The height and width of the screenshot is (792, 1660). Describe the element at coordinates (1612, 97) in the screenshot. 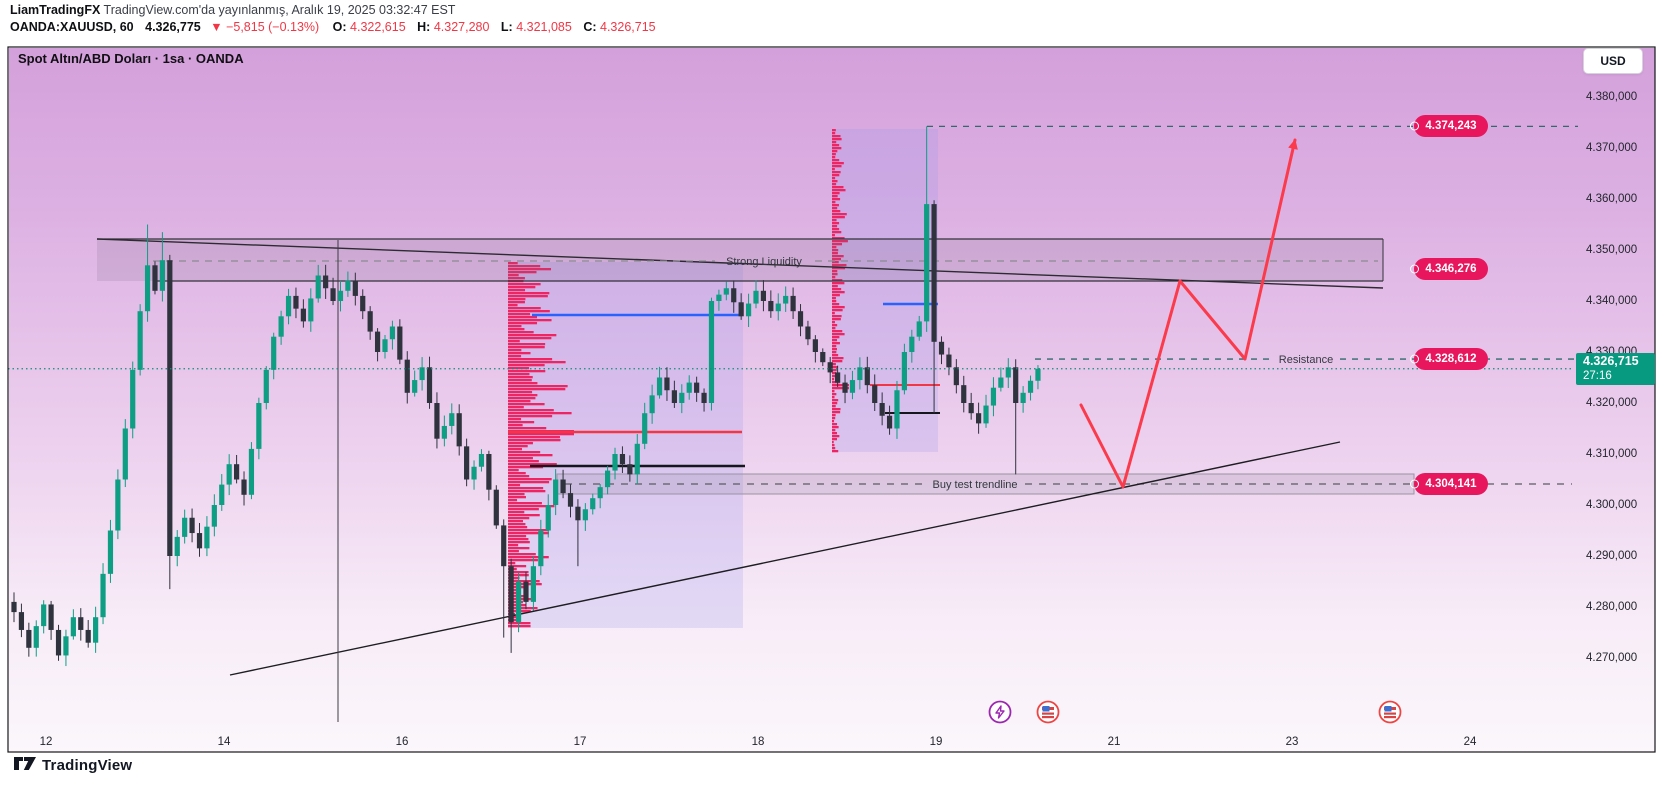

I see `price-axis-label: 4.380,000` at that location.